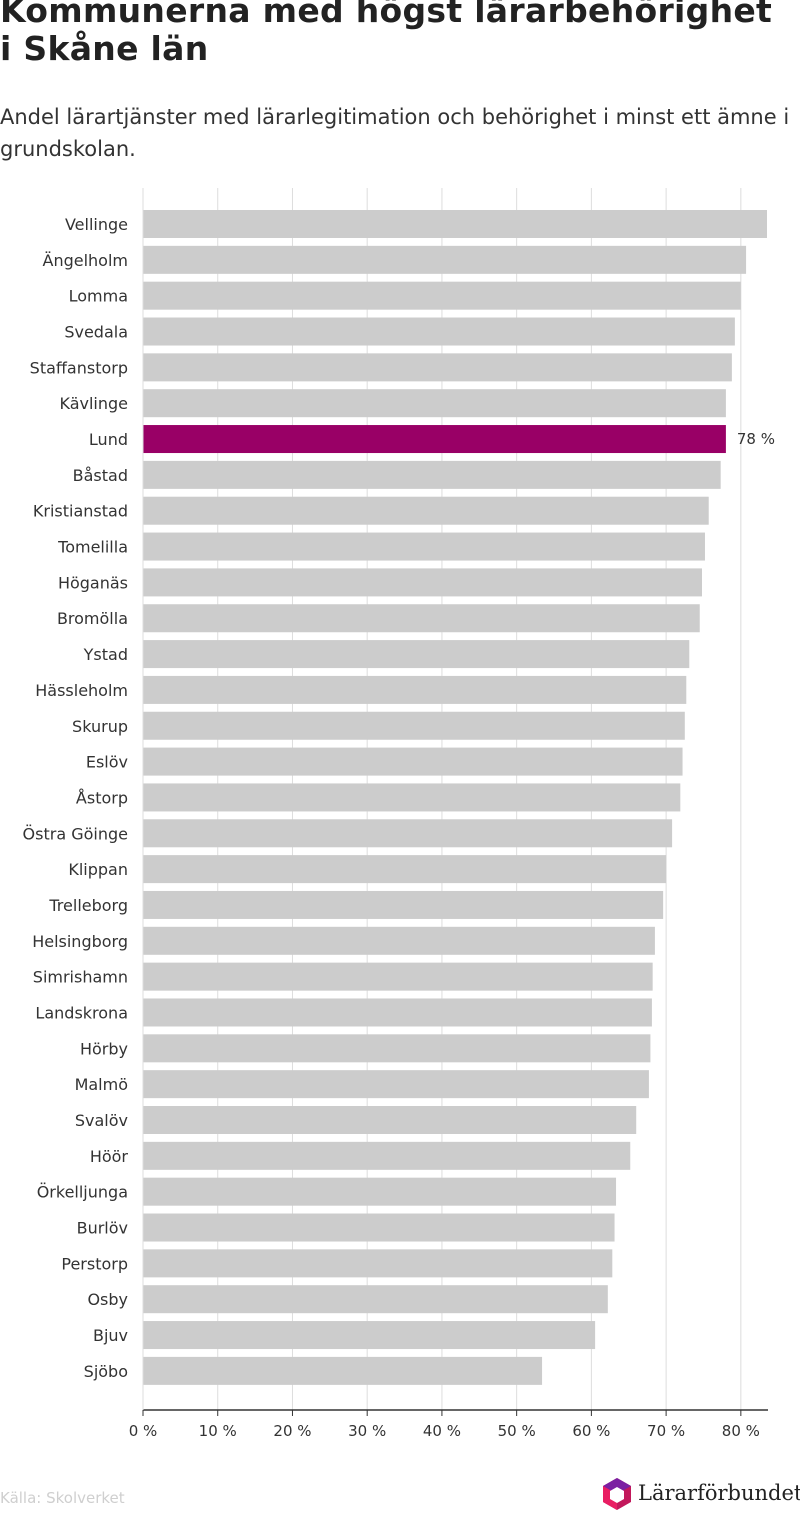  What do you see at coordinates (92, 547) in the screenshot?
I see `category-label: Tomelilla` at bounding box center [92, 547].